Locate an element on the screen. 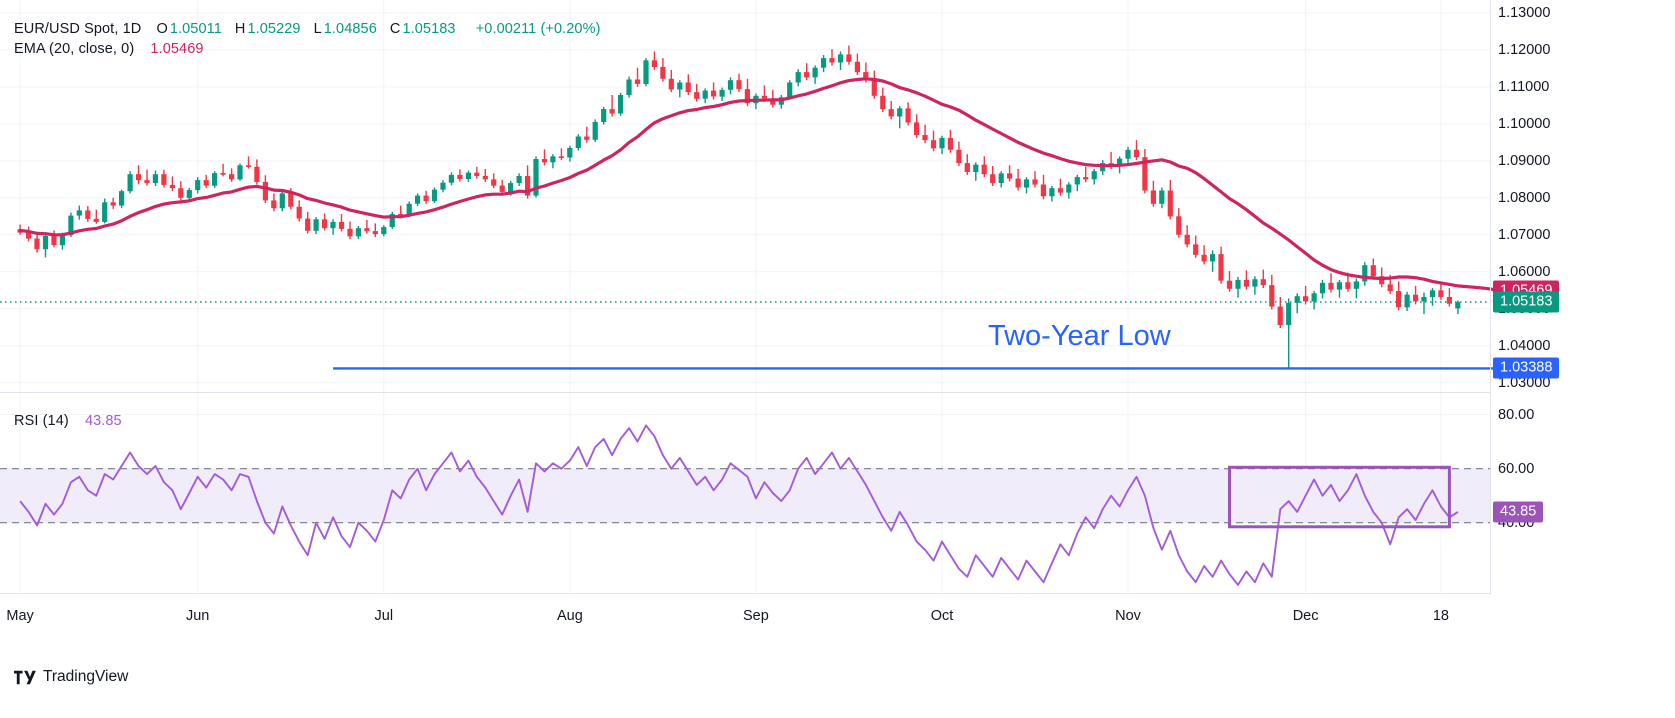  two-year-low-annotation: Two-Year Low is located at coordinates (1079, 336).